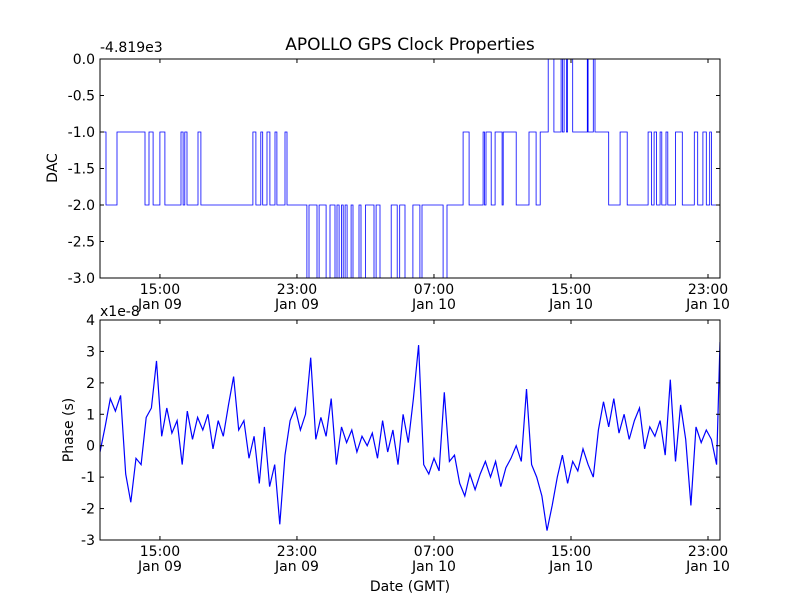  Describe the element at coordinates (53, 168) in the screenshot. I see `dac-y-axis-label: DAC` at that location.